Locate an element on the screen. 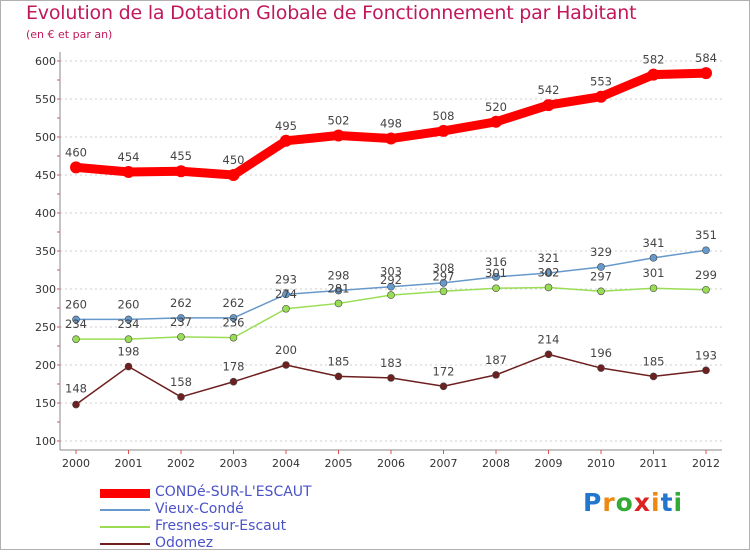 The image size is (750, 552). x-tick-label: 2008 is located at coordinates (496, 463).